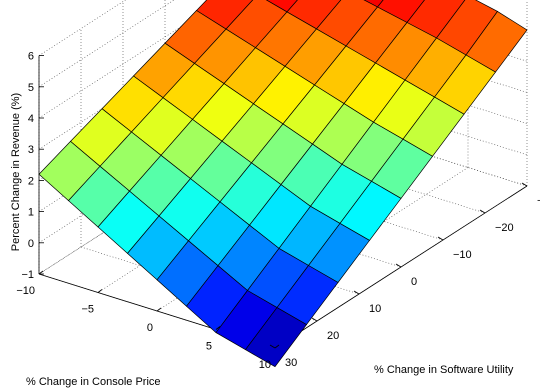 Image resolution: width=540 pixels, height=391 pixels. I want to click on x-tick-label: −5, so click(87, 310).